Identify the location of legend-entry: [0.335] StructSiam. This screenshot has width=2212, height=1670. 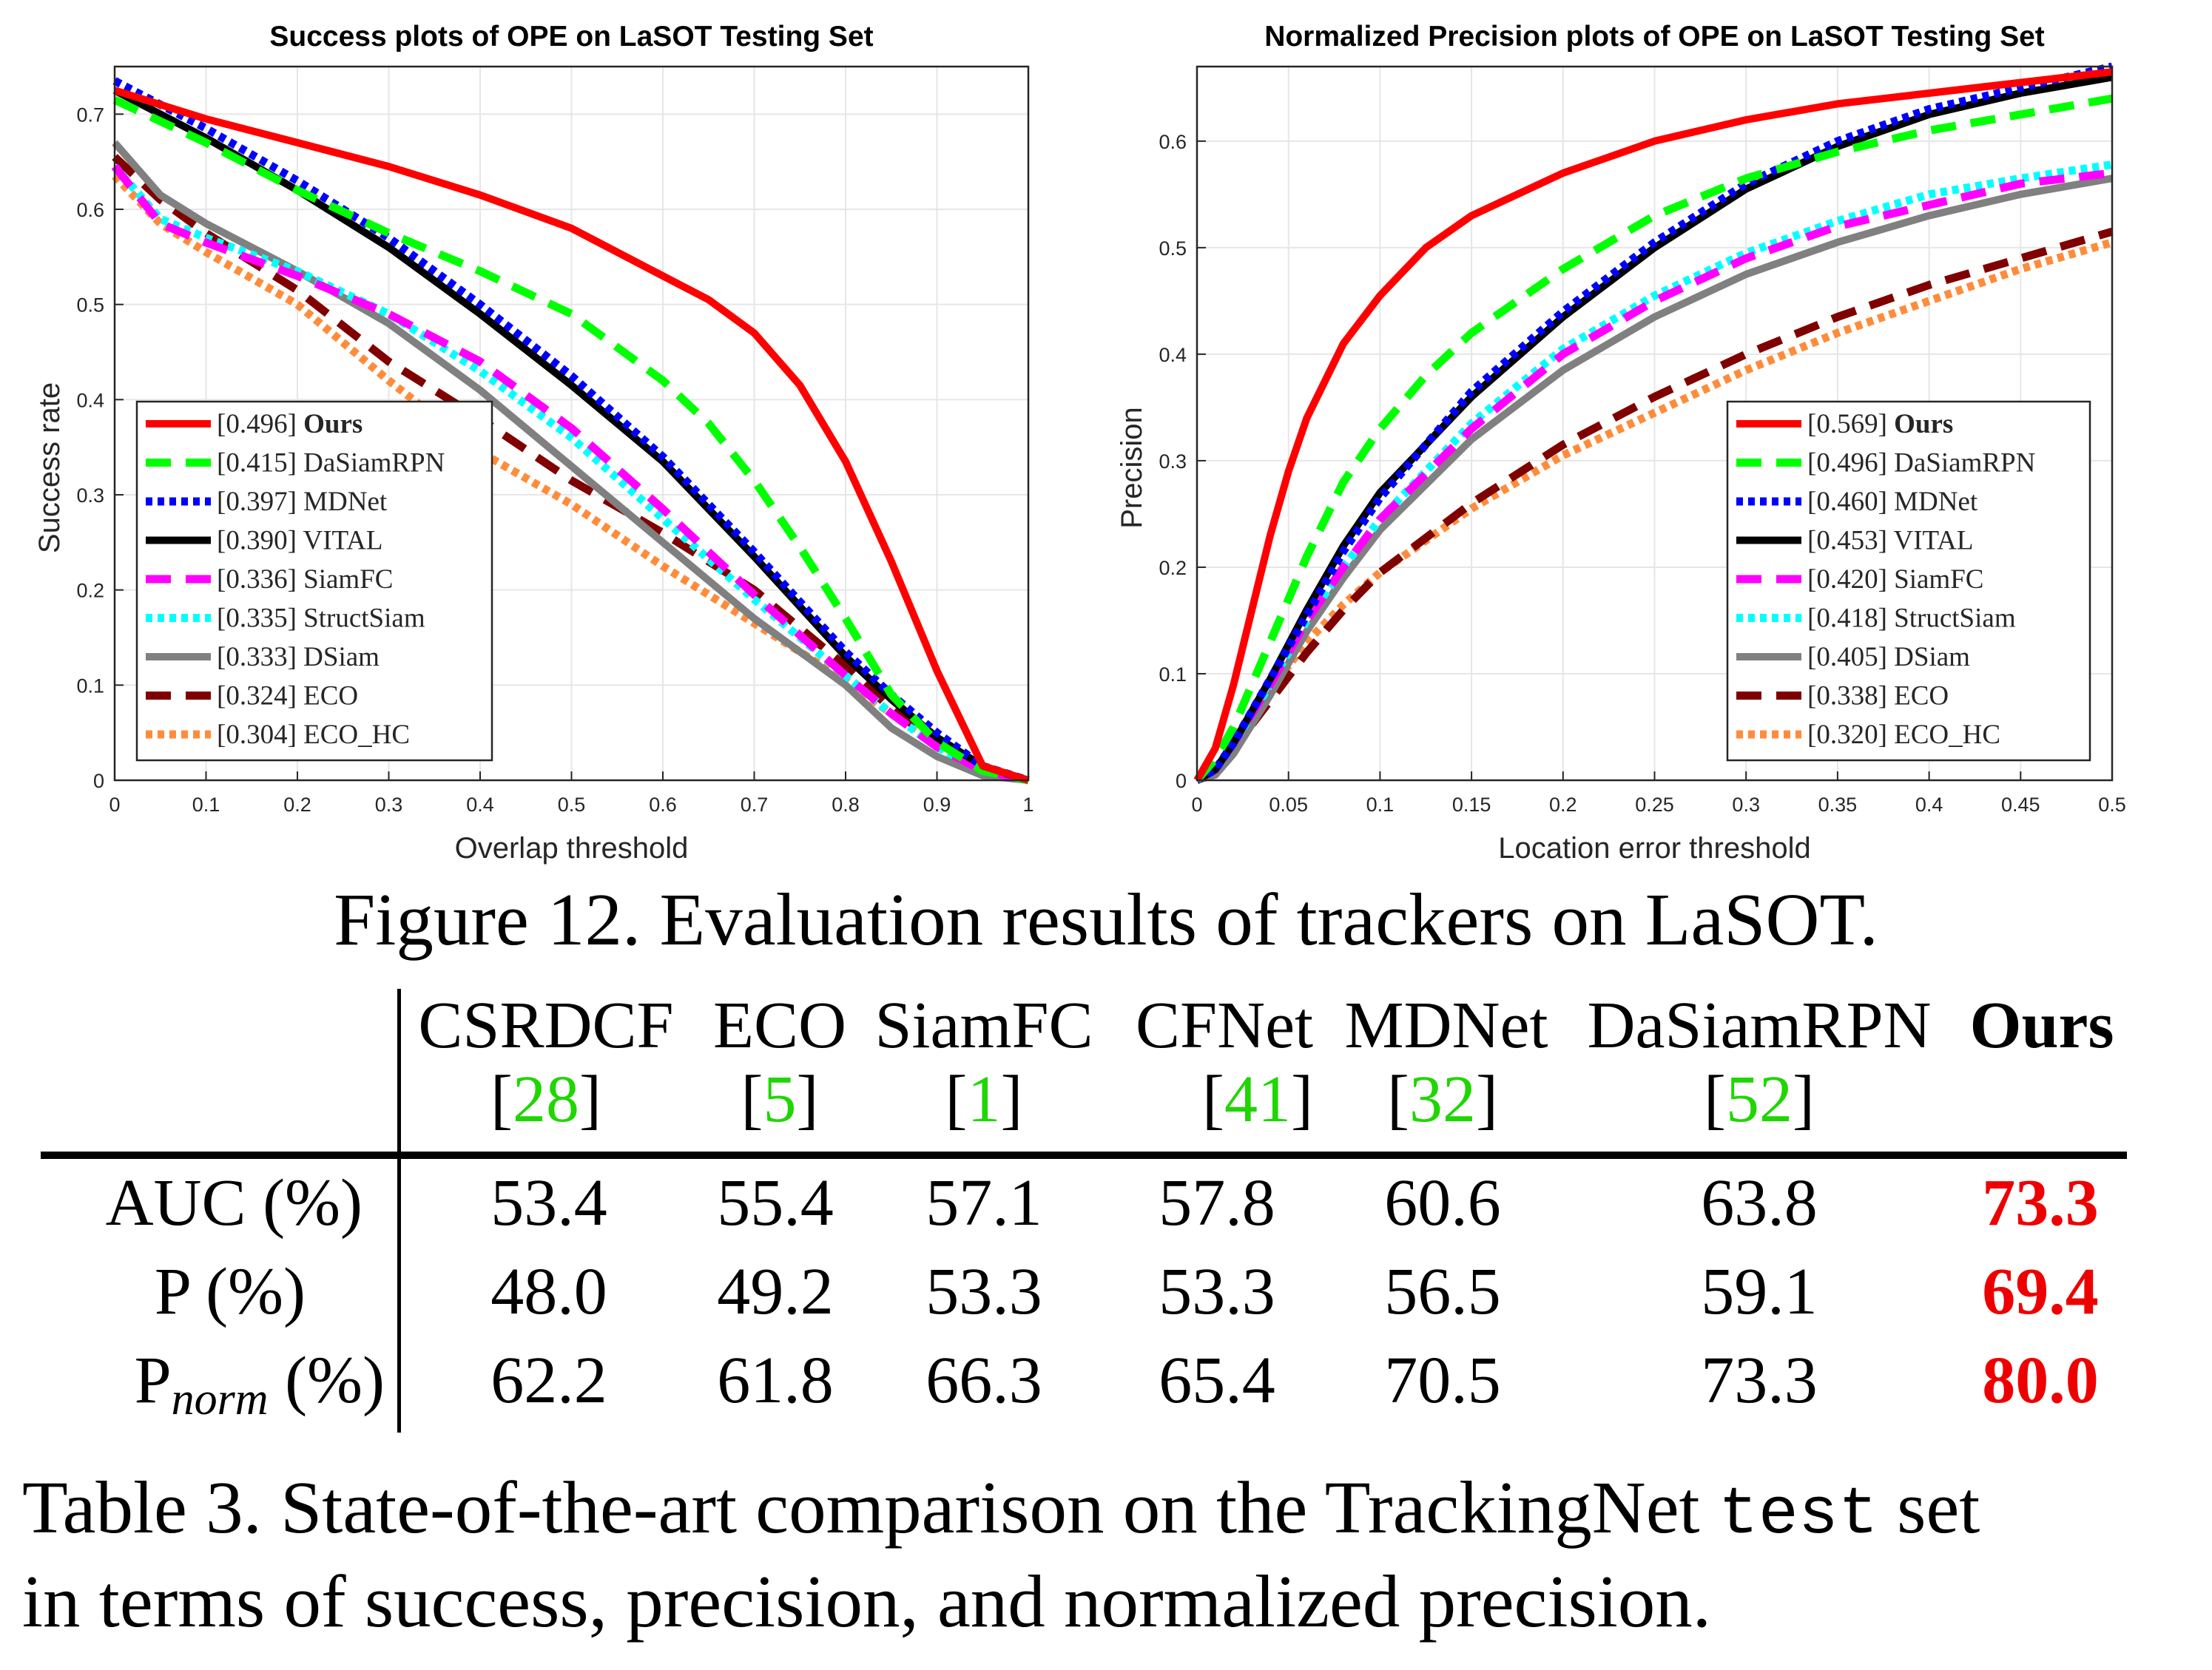
(321, 619).